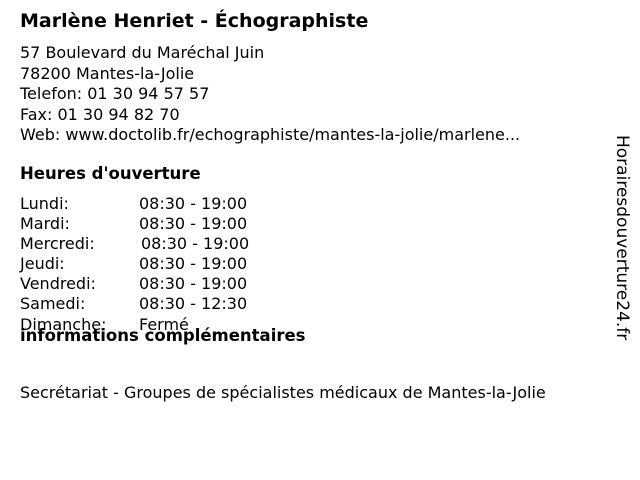  I want to click on time: Fermé, so click(164, 324).